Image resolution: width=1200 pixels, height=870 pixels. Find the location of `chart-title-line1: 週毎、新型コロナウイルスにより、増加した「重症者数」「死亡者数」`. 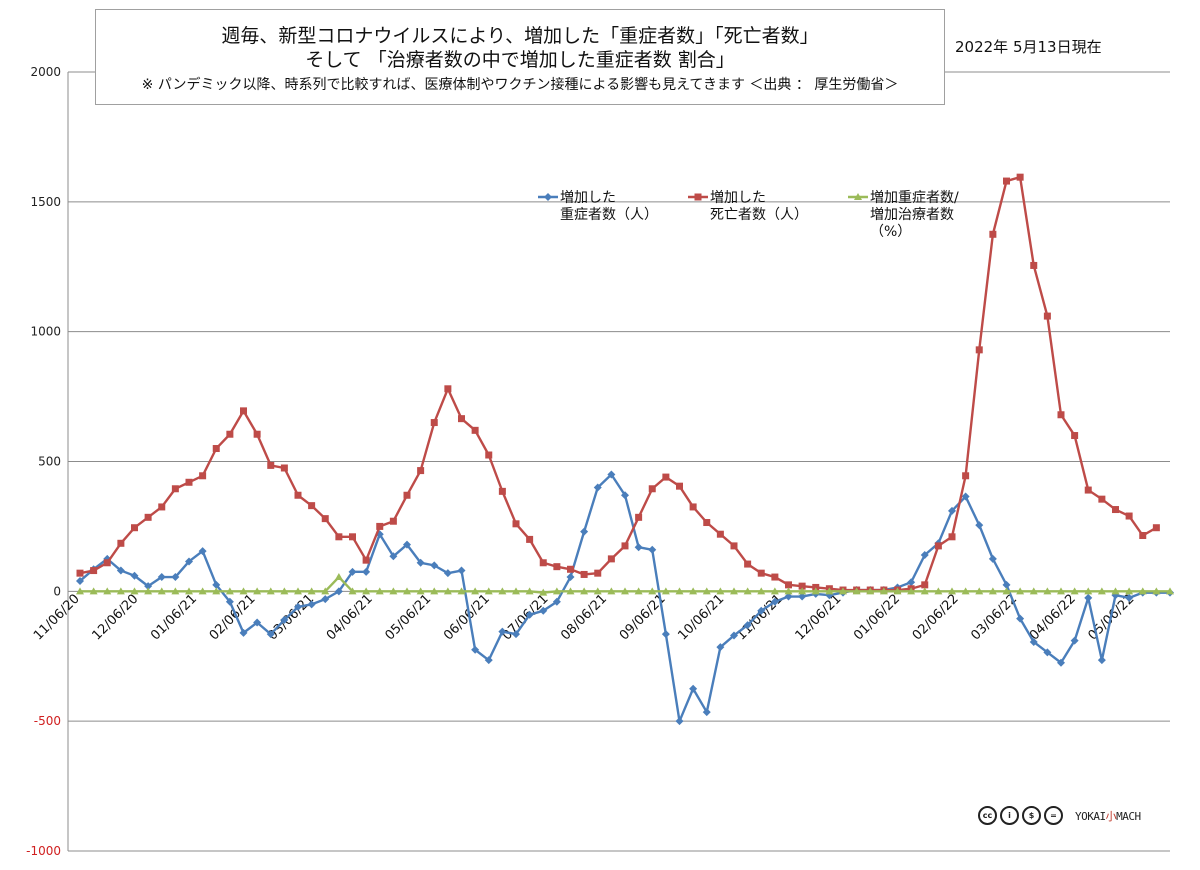

chart-title-line1: 週毎、新型コロナウイルスにより、増加した「重症者数」「死亡者数」 is located at coordinates (520, 36).